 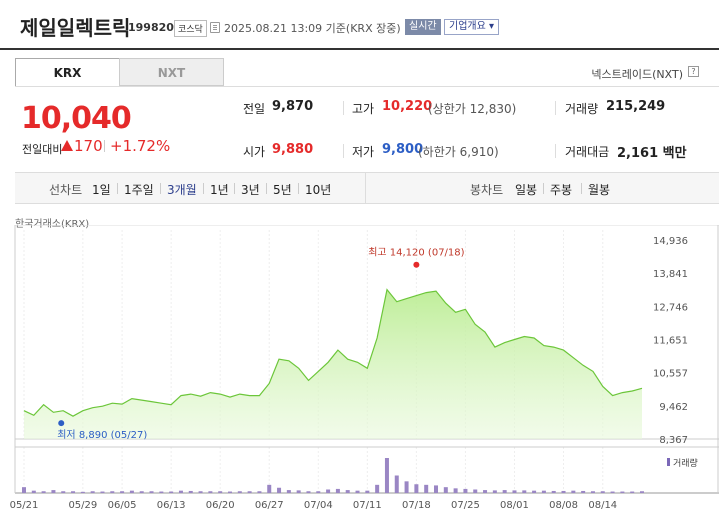 What do you see at coordinates (582, 109) in the screenshot?
I see `volume-label: 거래량` at bounding box center [582, 109].